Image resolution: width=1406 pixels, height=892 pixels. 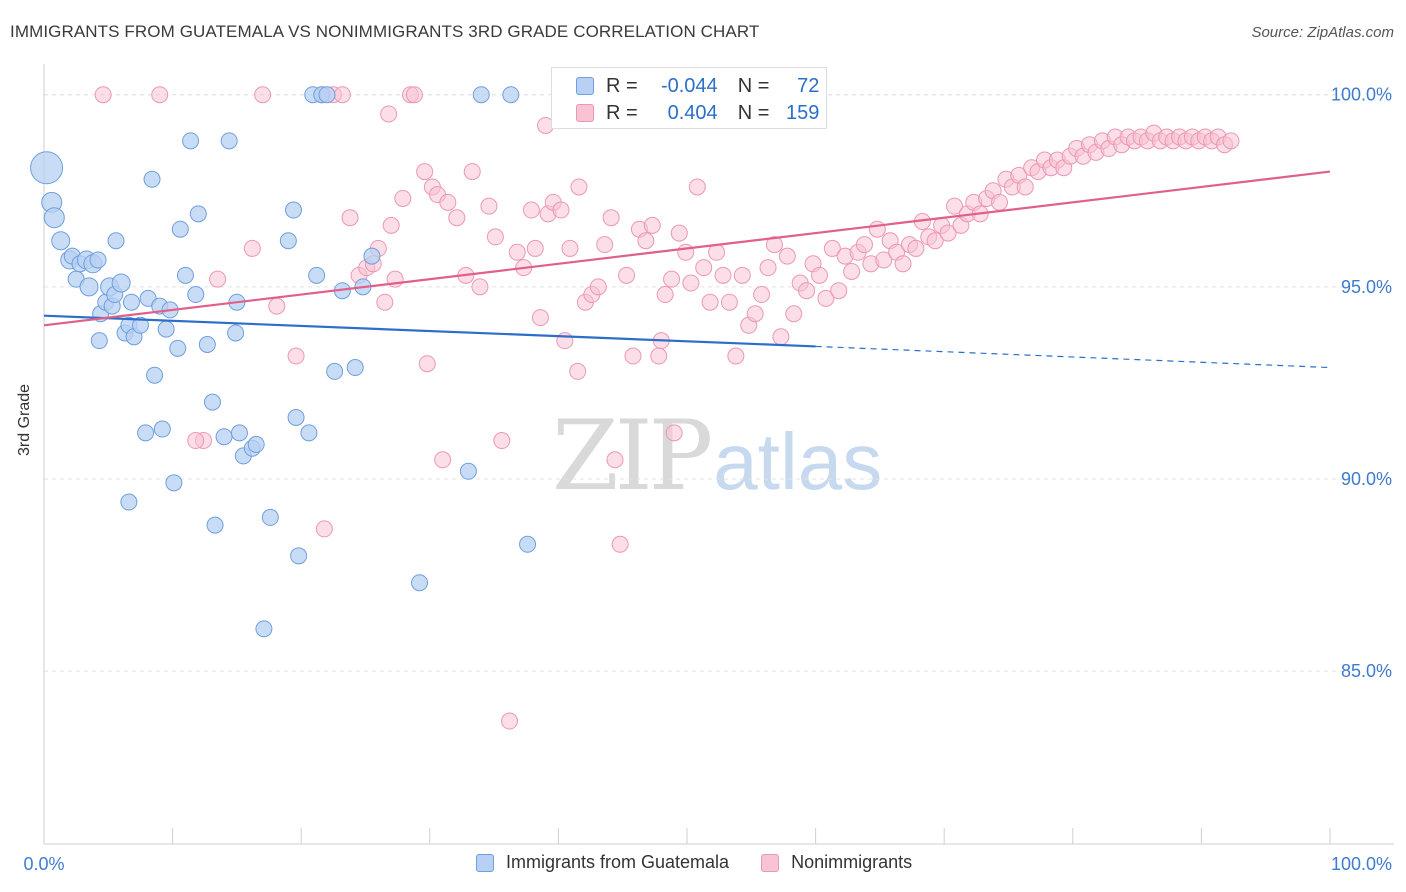 I want to click on watermark-atlas: atlas, so click(x=798, y=461).